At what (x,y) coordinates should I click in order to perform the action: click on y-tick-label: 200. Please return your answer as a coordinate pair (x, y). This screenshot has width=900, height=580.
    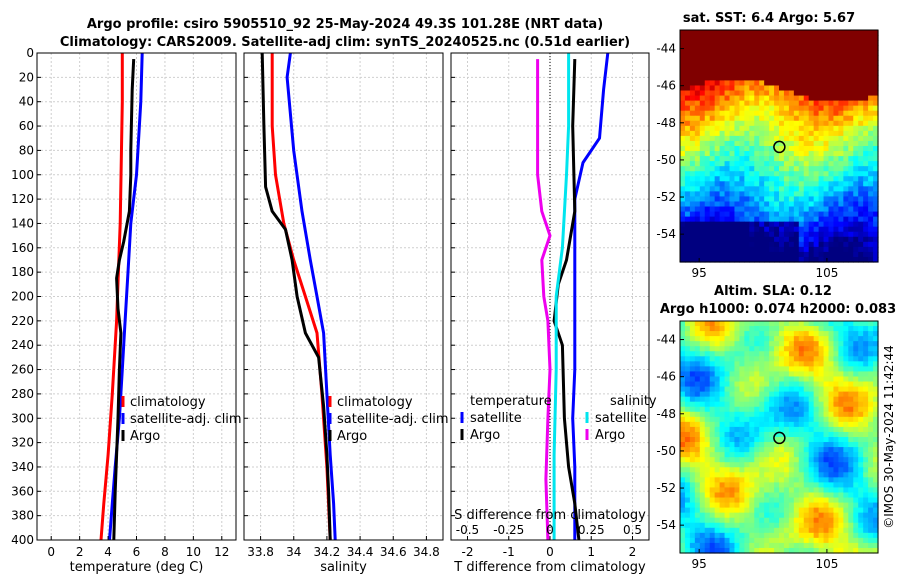
    Looking at the image, I should click on (22, 297).